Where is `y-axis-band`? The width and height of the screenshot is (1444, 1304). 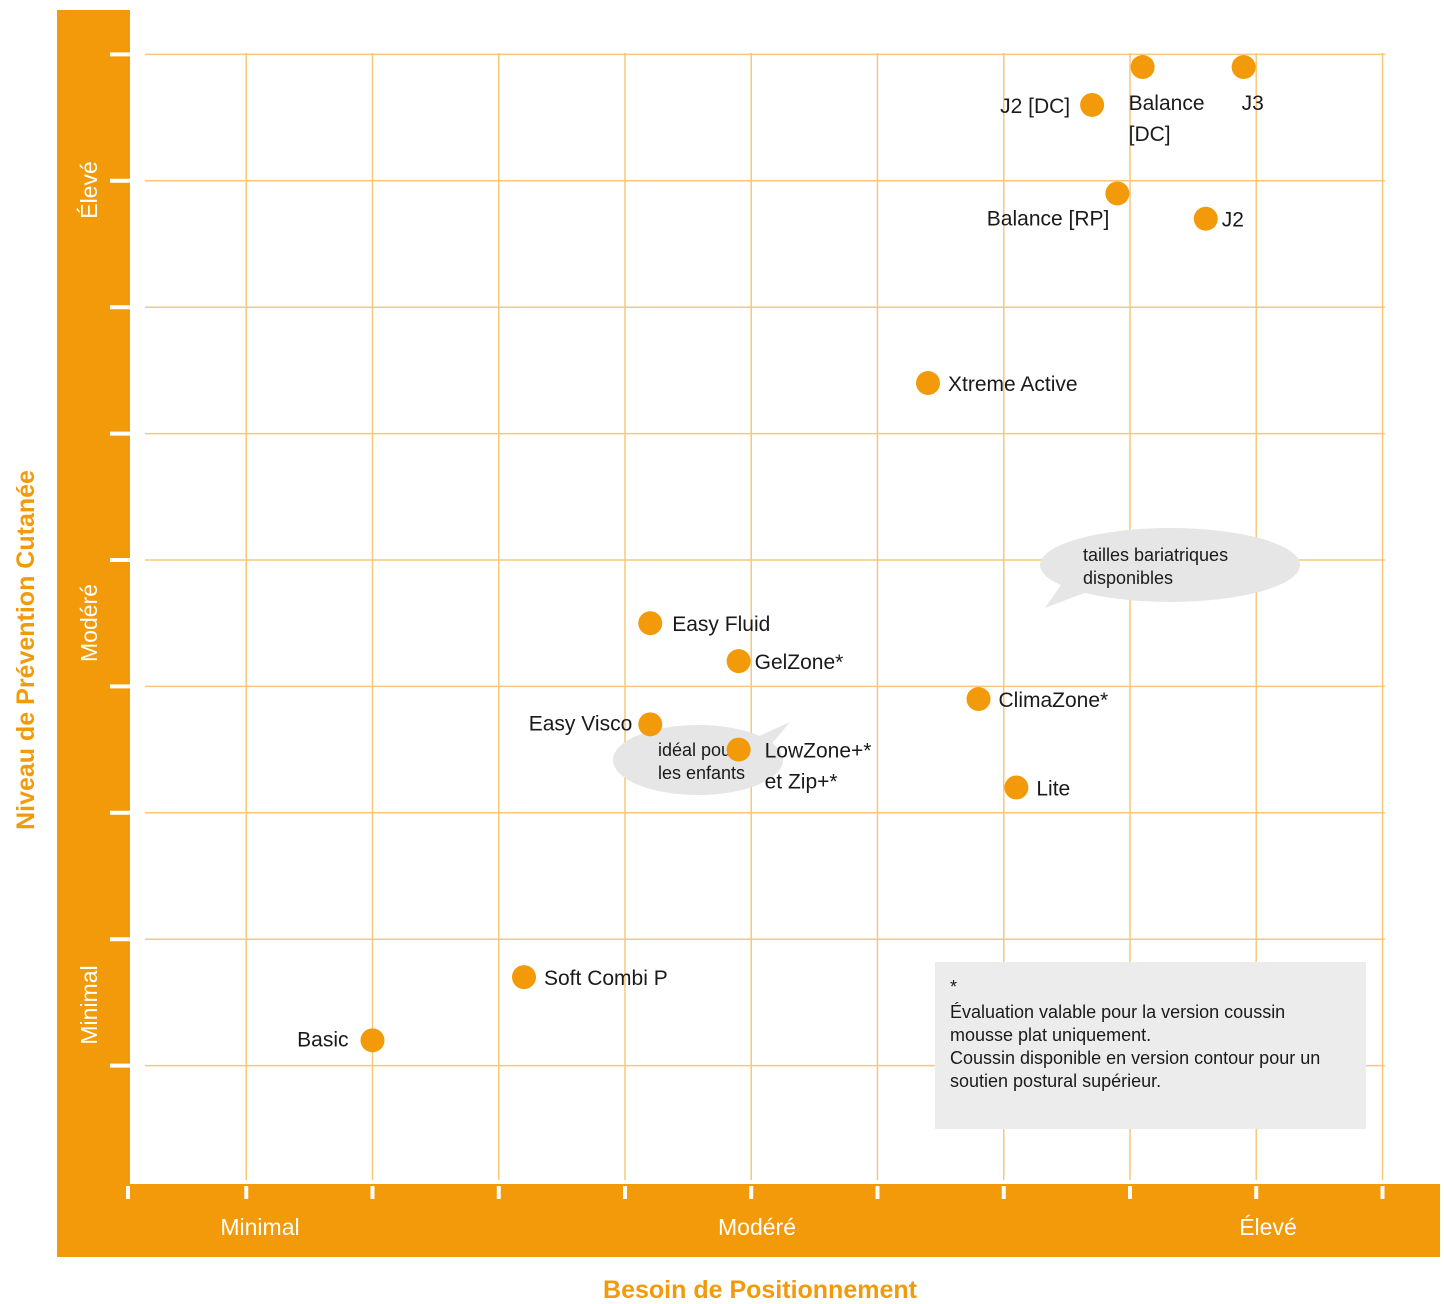 y-axis-band is located at coordinates (93, 632).